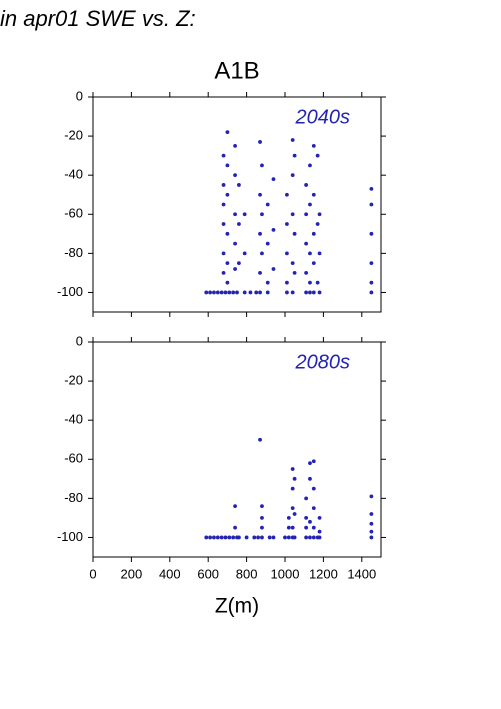  Describe the element at coordinates (79, 340) in the screenshot. I see `y-tick-label: 0` at that location.